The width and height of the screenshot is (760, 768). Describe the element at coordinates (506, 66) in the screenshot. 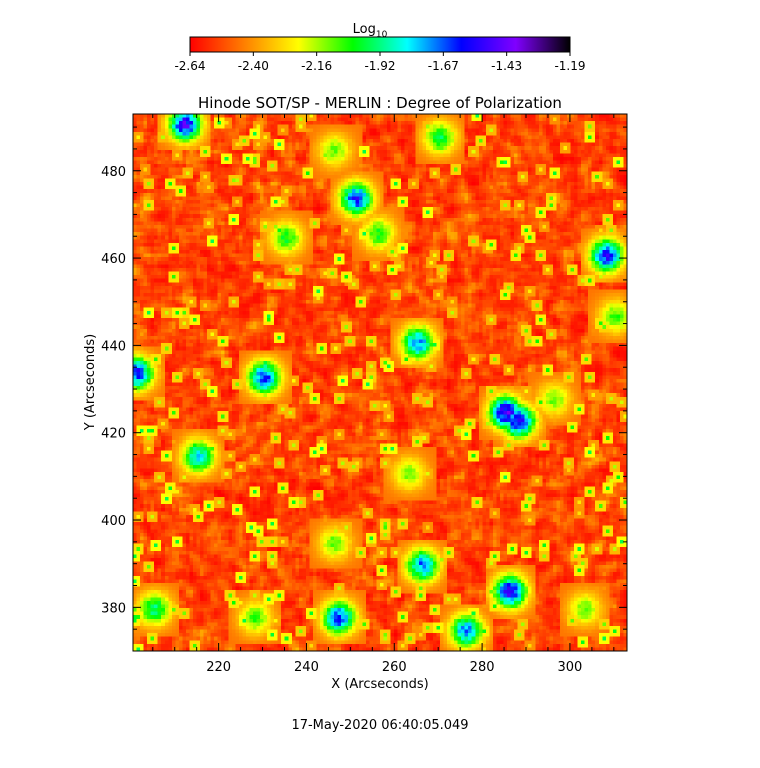

I see `colorbar-tick-label: -1.43` at that location.